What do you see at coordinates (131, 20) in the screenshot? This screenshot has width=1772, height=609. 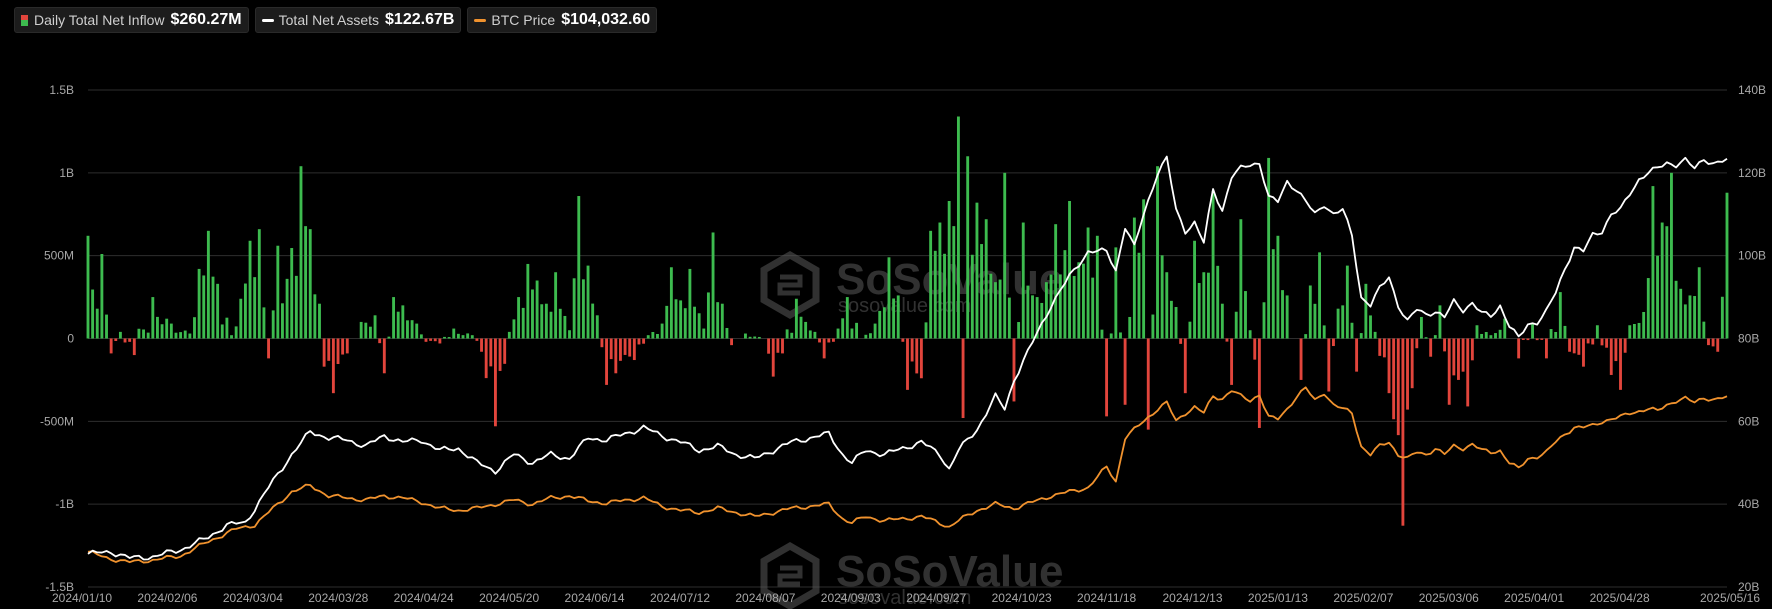 I see `legend-inflow: Daily Total Net Inflow $260.27M` at bounding box center [131, 20].